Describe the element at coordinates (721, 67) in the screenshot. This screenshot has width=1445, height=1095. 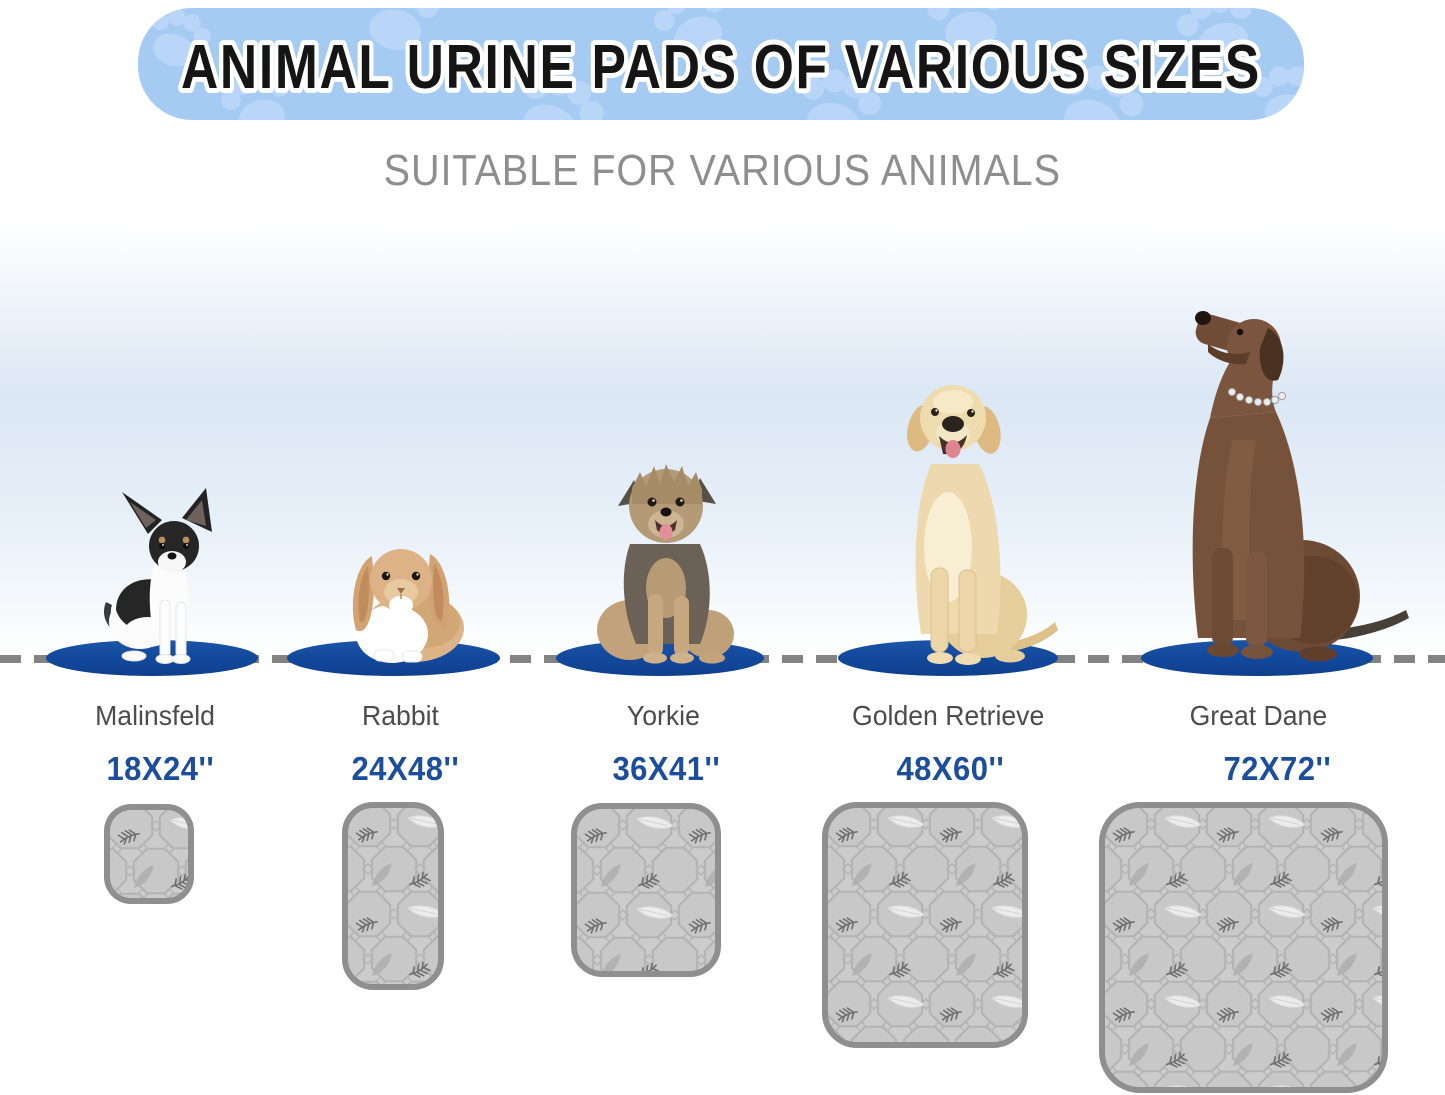
I see `page-title: ANIMAL URINE PADS OF VARIOUS SIZES` at that location.